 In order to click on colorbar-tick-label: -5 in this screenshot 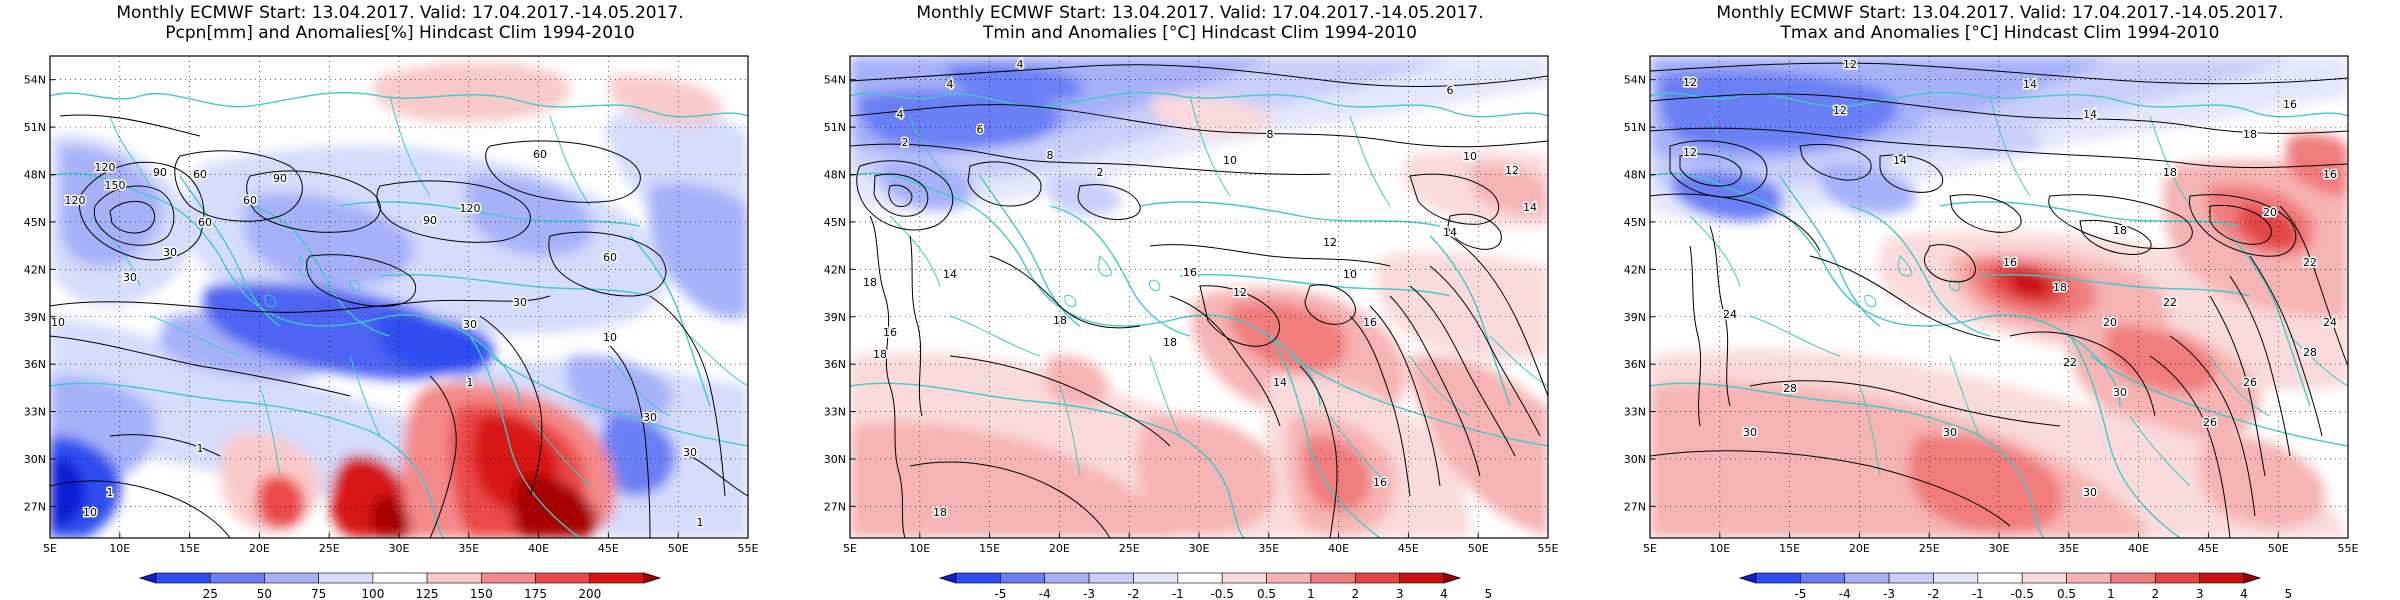, I will do `click(1800, 593)`.